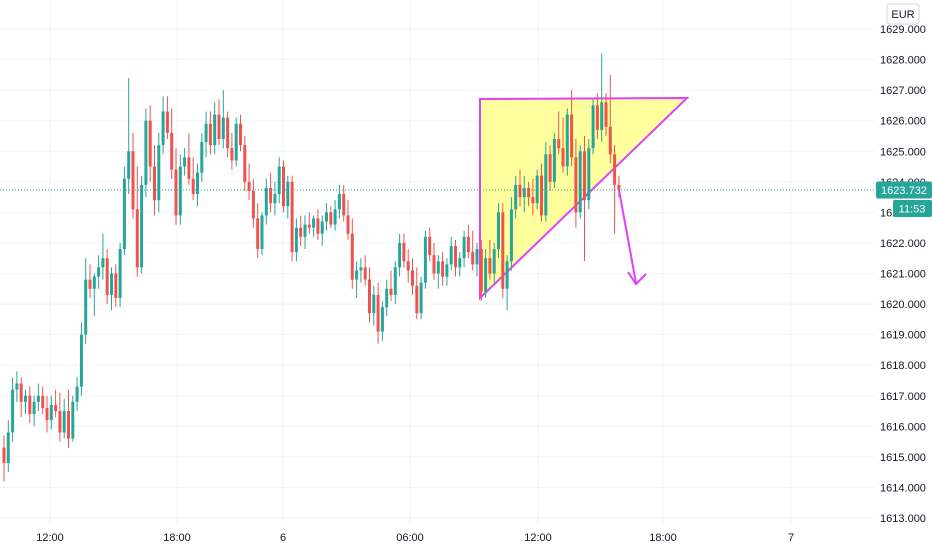  I want to click on currency-badge: EUR, so click(903, 14).